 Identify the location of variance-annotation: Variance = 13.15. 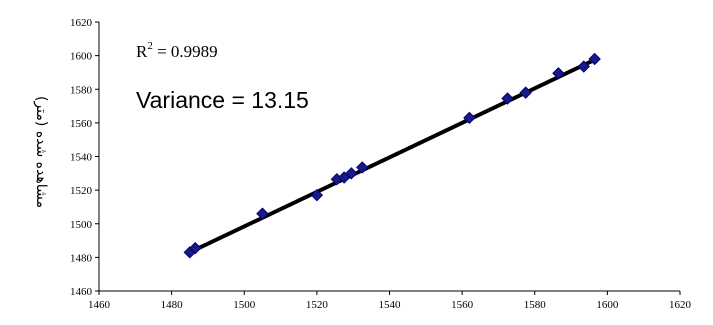
(222, 100).